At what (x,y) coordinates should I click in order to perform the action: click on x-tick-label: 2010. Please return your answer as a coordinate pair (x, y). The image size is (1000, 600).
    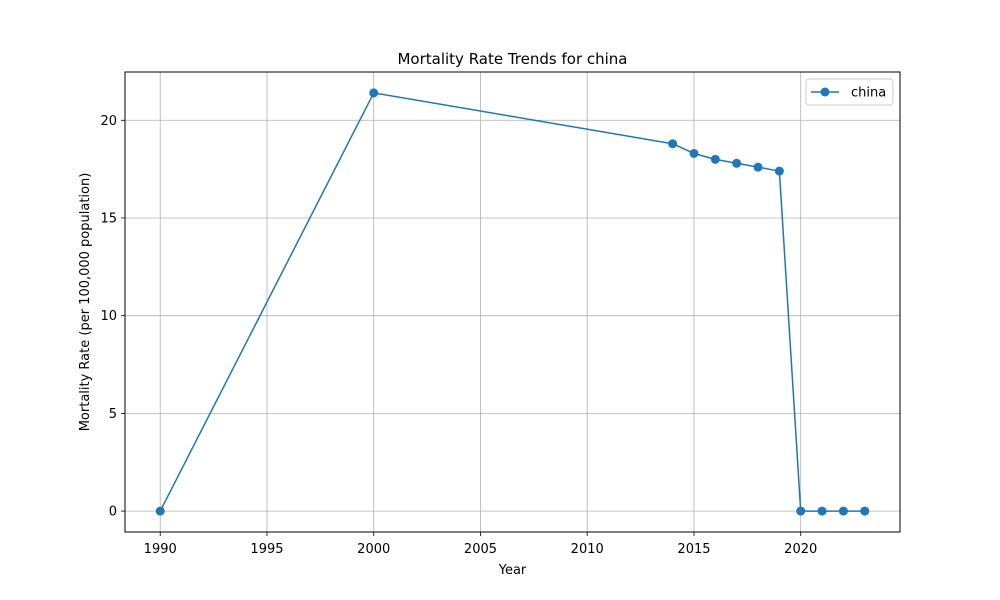
    Looking at the image, I should click on (587, 549).